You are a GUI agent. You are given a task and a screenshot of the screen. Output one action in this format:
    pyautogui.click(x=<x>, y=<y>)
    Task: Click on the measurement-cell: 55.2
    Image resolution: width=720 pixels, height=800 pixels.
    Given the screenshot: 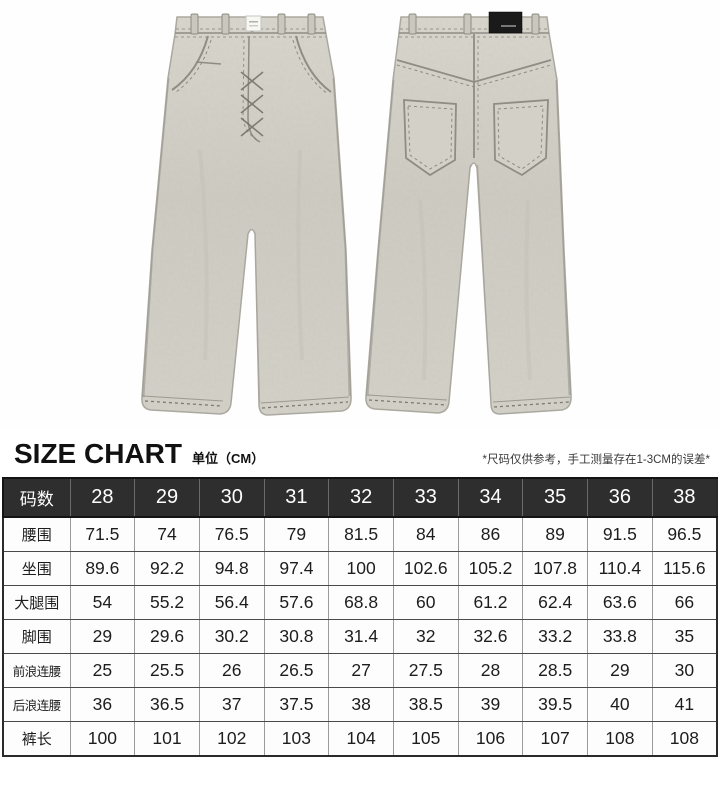 What is the action you would take?
    pyautogui.click(x=167, y=602)
    